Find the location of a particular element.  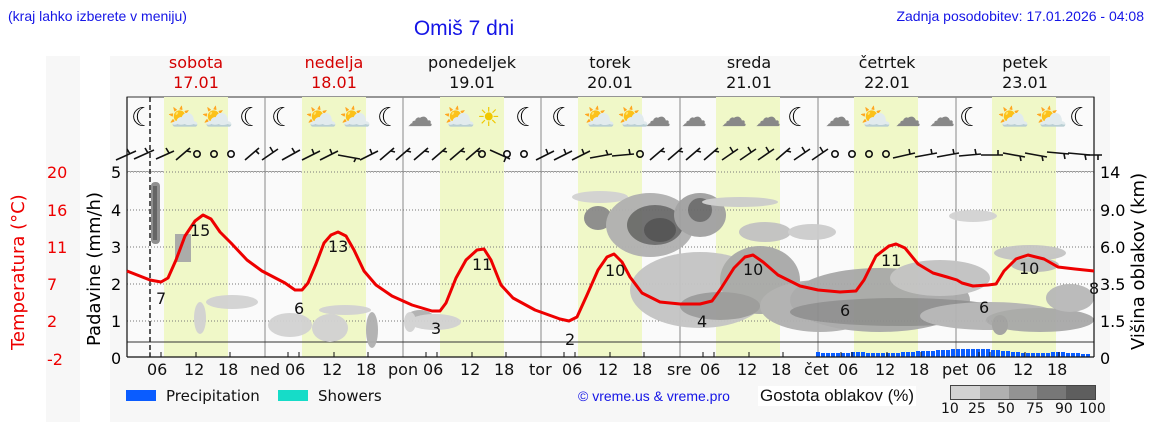

cloud-height-tick: 1.5 is located at coordinates (1113, 321).